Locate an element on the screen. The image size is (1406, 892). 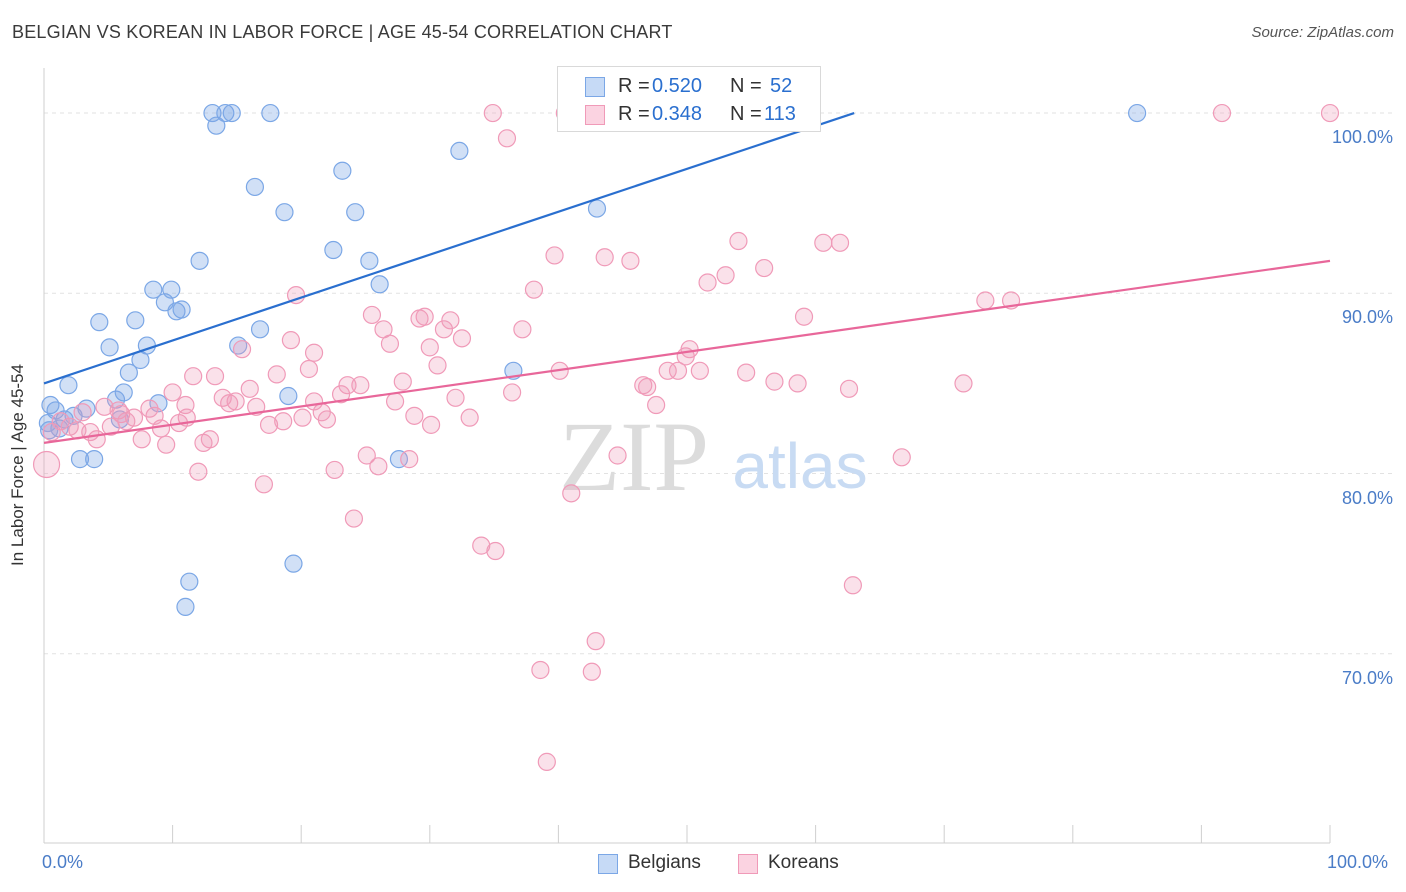
legend-row-koreans: R = 0.348 N = 113 is located at coordinates (689, 116).